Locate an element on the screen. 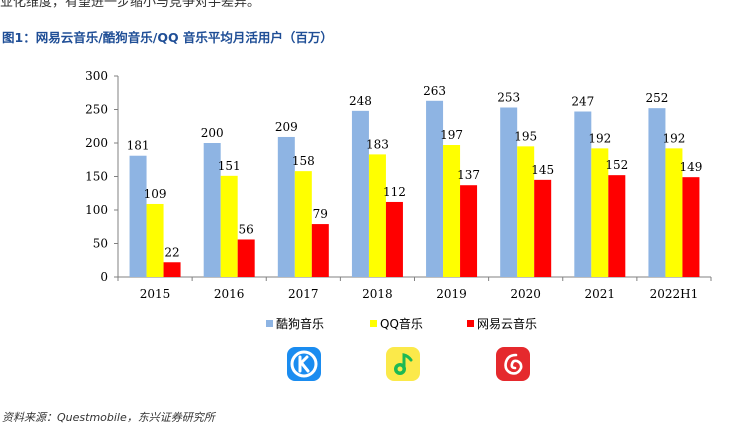 This screenshot has height=425, width=754. x-tick-label: 2015 is located at coordinates (155, 294).